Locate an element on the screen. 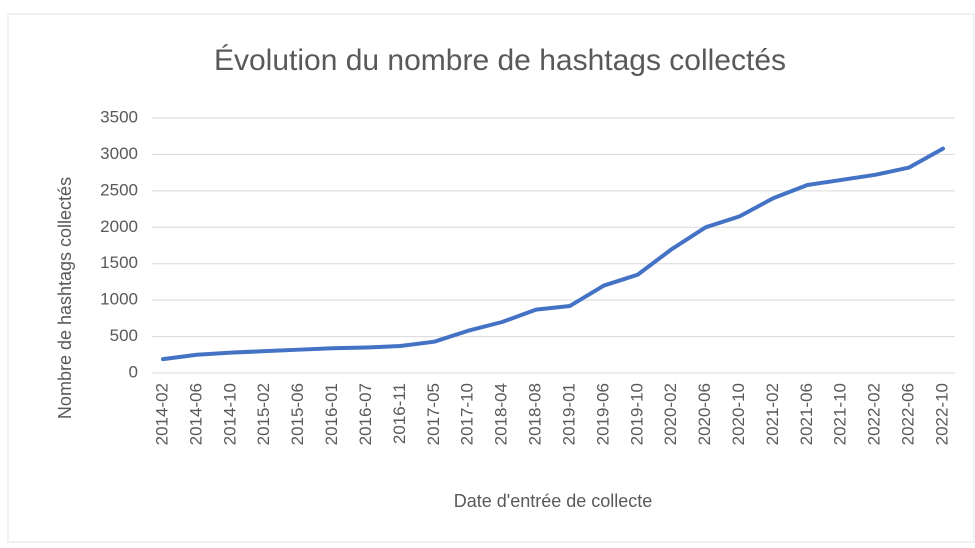 The height and width of the screenshot is (548, 975). x-tick-label: 2016-01 is located at coordinates (331, 414).